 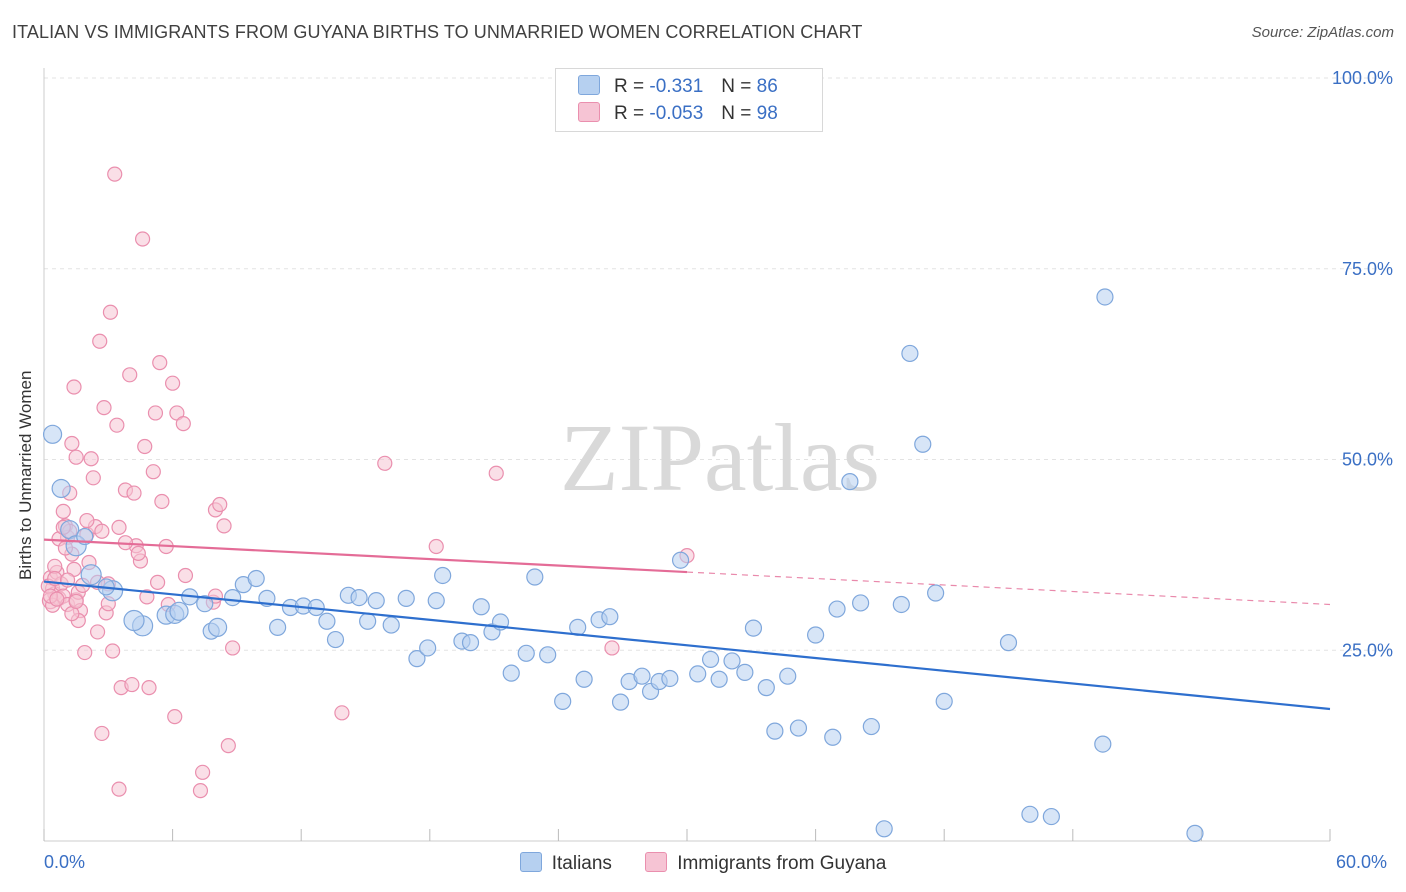 I want to click on guyana-trend-extension, so click(x=1008, y=588).